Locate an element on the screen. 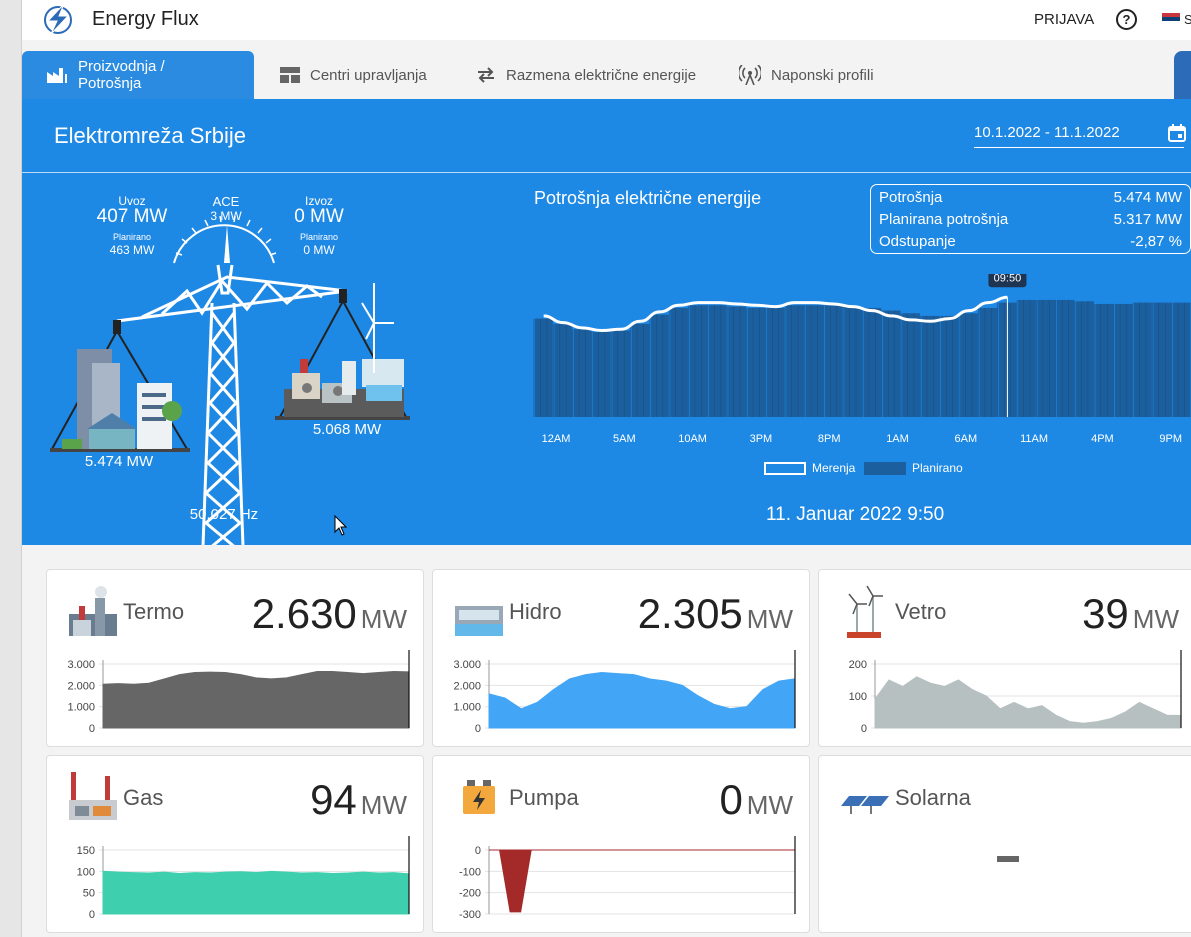  consumption-chart: 09:50 12AM 5AM 10AM 3PM 8PM 1AM 6AM 11AM 4PM 9PM is located at coordinates (851, 364).